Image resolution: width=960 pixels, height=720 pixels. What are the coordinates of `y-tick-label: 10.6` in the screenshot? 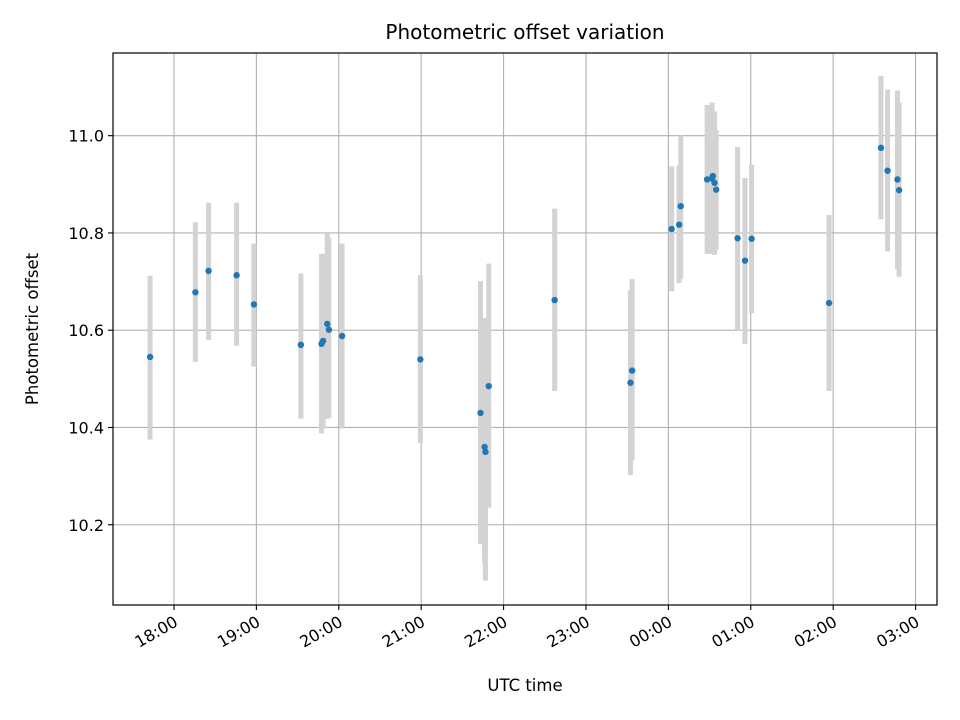 It's located at (86, 330).